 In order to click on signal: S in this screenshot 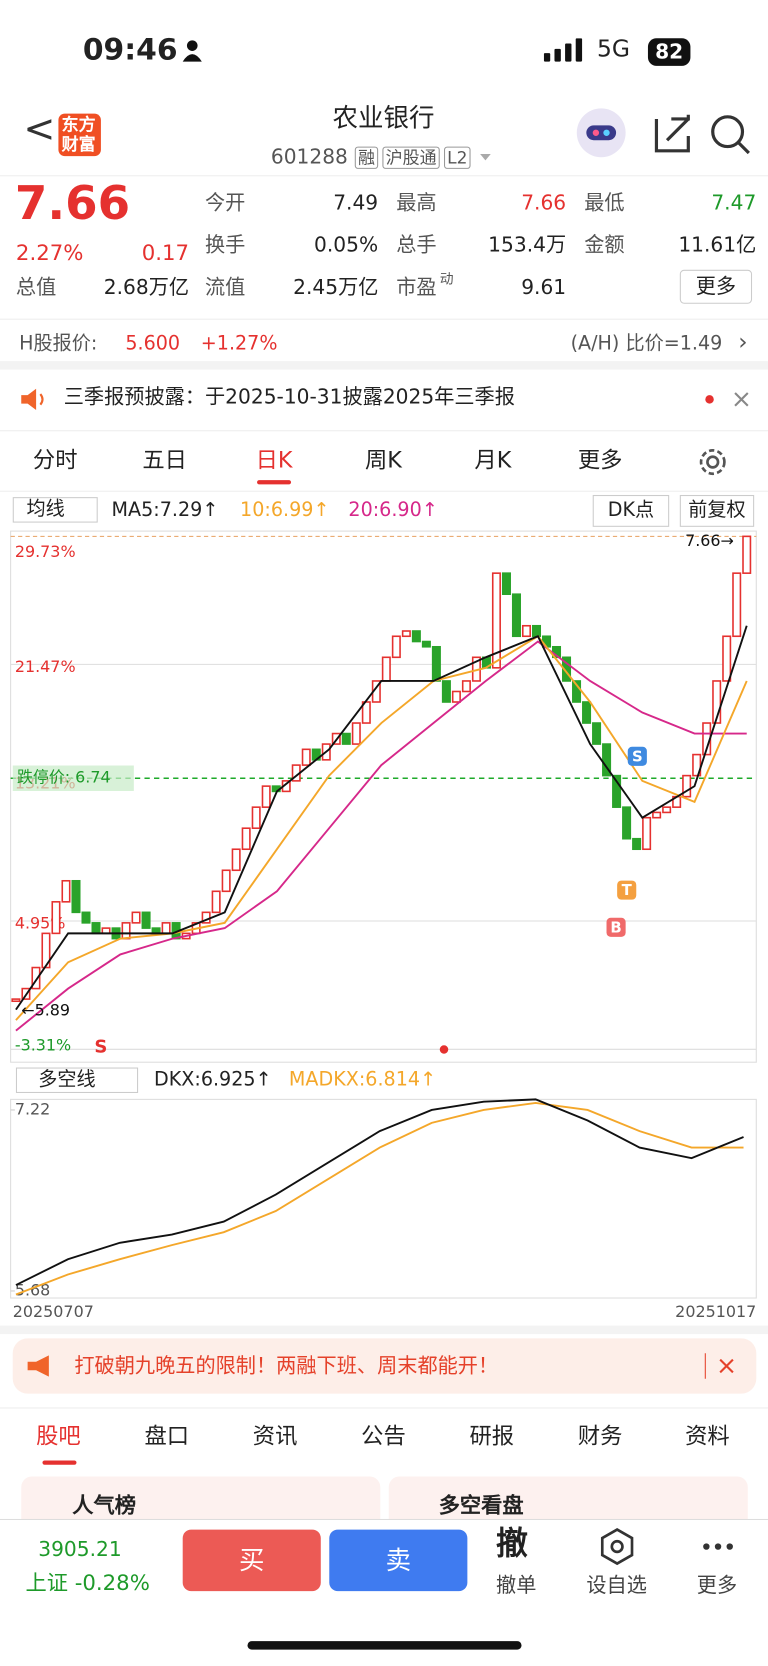, I will do `click(637, 756)`.